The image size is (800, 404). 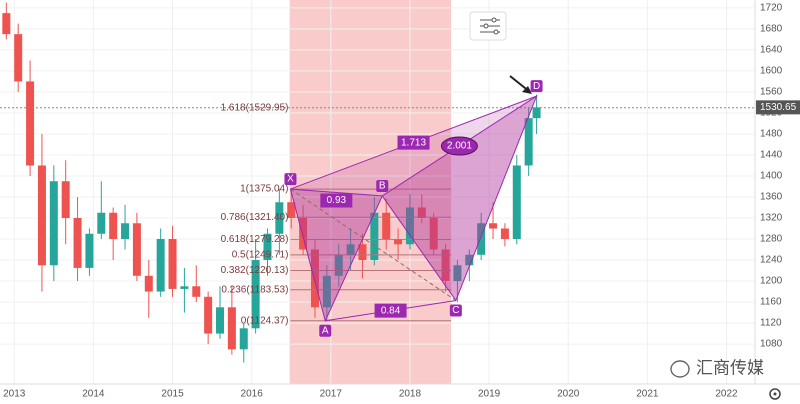 I want to click on fib-label: 0.786(1321.40), so click(x=255, y=217).